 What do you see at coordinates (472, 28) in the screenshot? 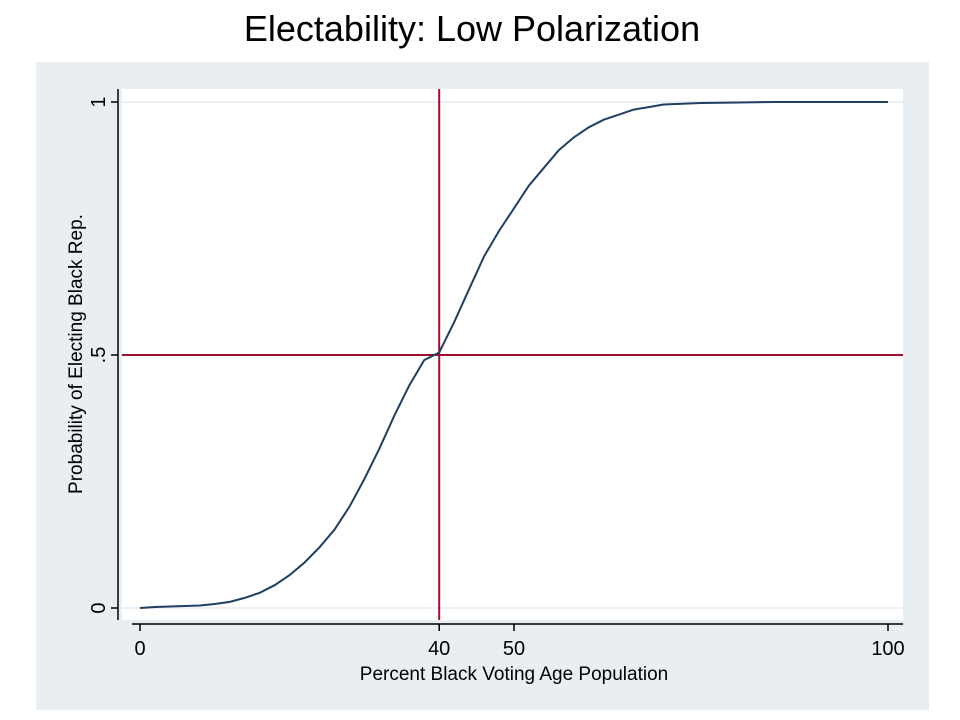
I see `chart-title: Electability: Low Polarization` at bounding box center [472, 28].